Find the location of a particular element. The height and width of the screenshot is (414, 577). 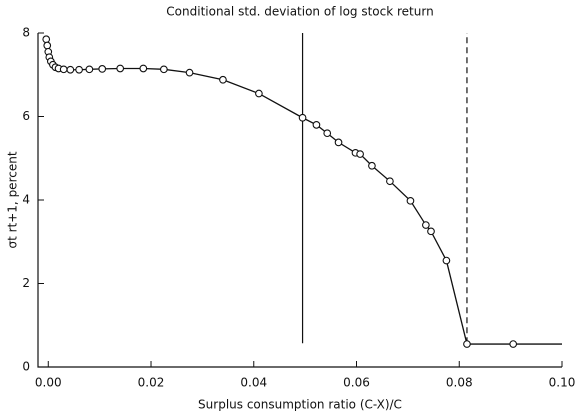

y-tick-label: 6 is located at coordinates (26, 116).